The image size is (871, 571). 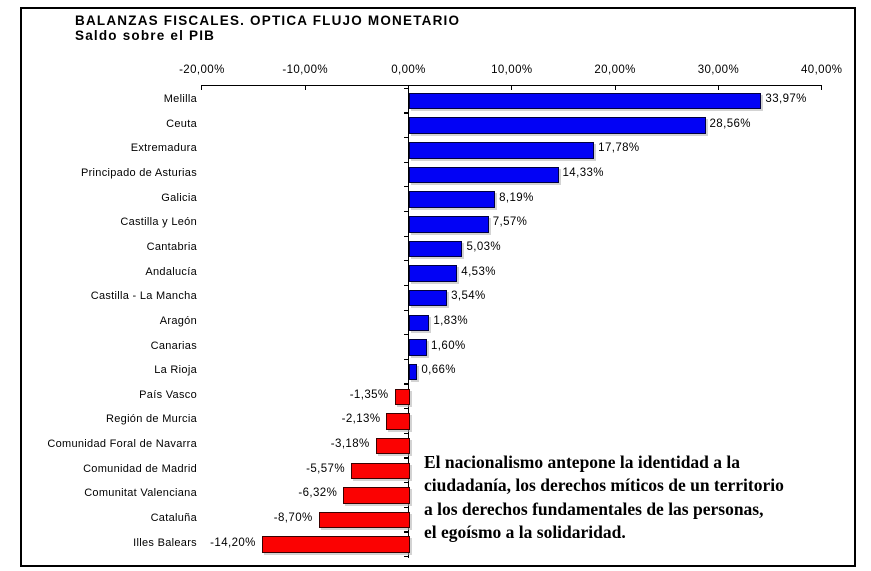 I want to click on y-axis-line, so click(x=408, y=321).